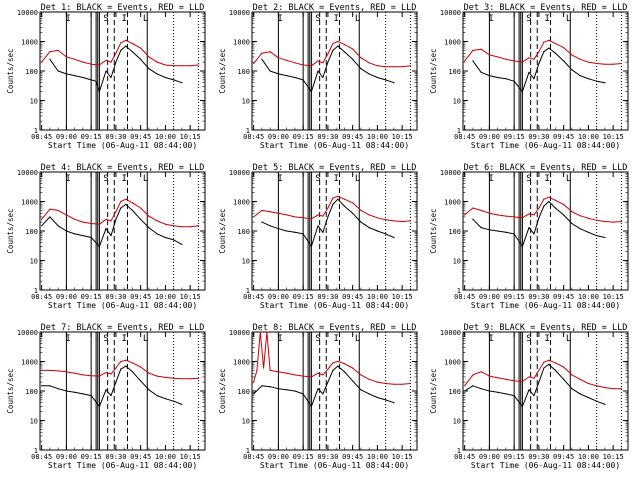 The width and height of the screenshot is (640, 485). I want to click on y-tick-label: 1, so click(248, 451).